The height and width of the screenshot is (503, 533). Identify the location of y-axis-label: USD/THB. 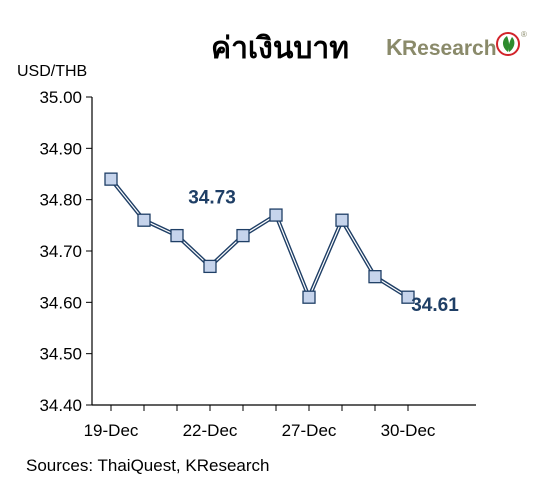
(52, 71).